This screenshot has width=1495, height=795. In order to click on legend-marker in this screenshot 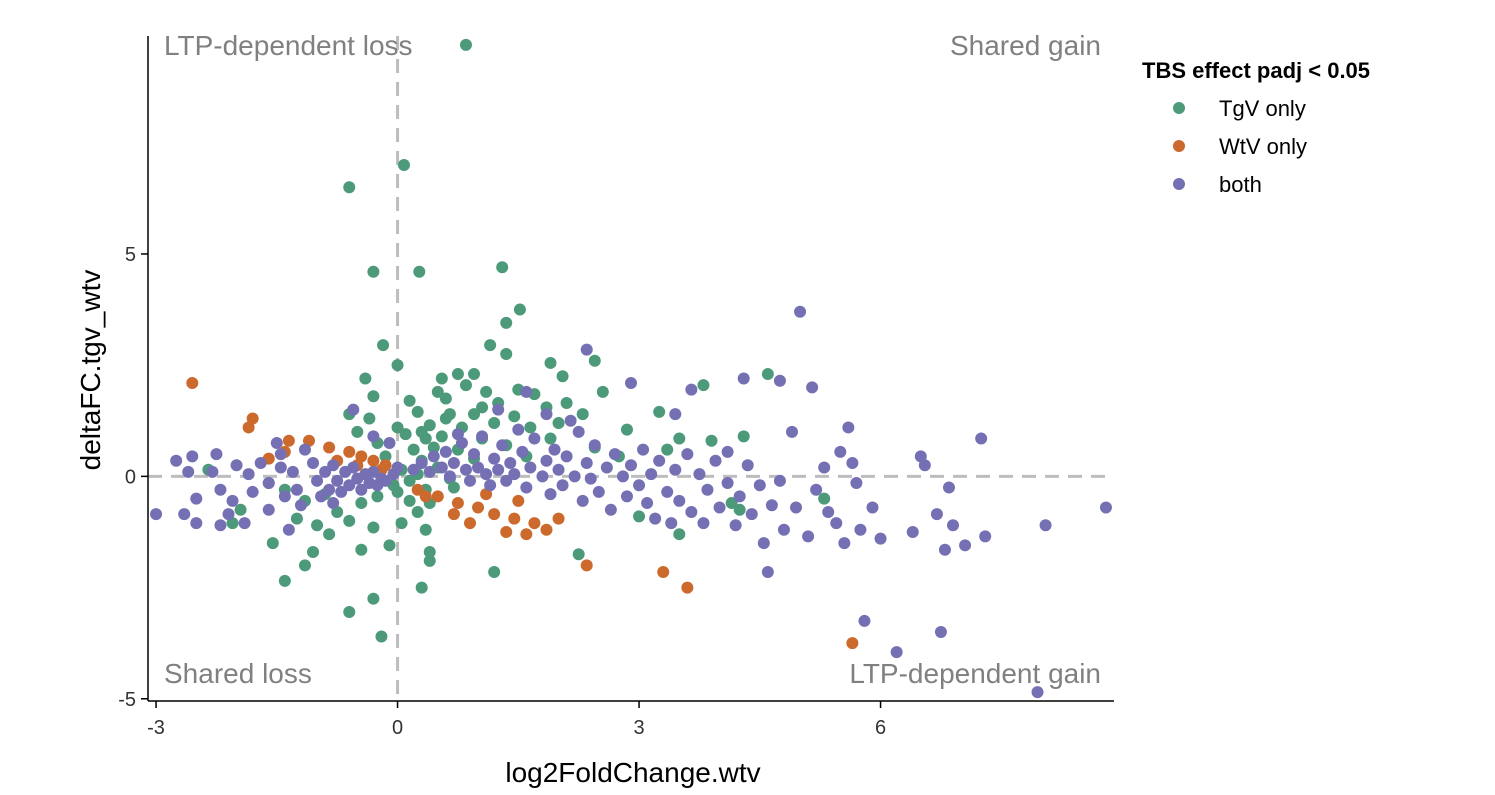, I will do `click(1179, 184)`.